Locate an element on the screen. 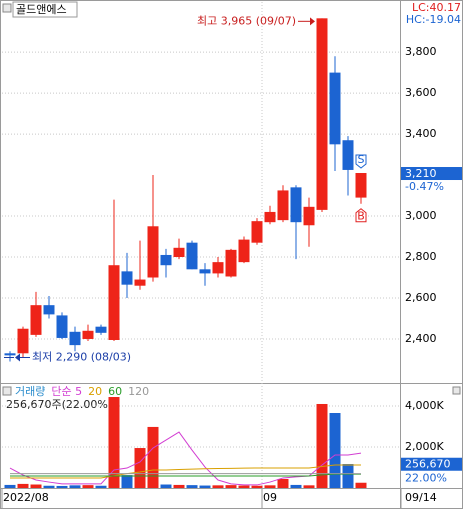 The image size is (463, 509). title-box is located at coordinates (45, 9).